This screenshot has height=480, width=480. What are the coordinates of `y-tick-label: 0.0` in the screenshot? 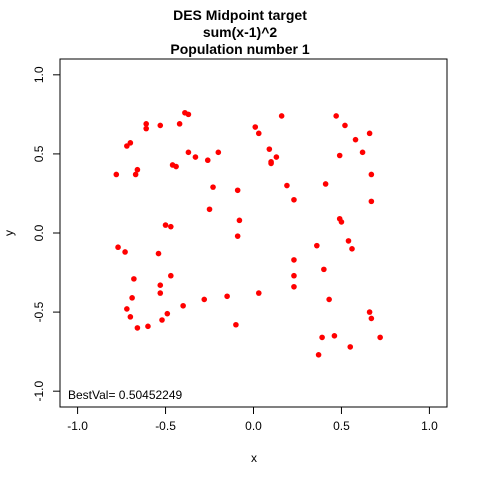 It's located at (39, 232).